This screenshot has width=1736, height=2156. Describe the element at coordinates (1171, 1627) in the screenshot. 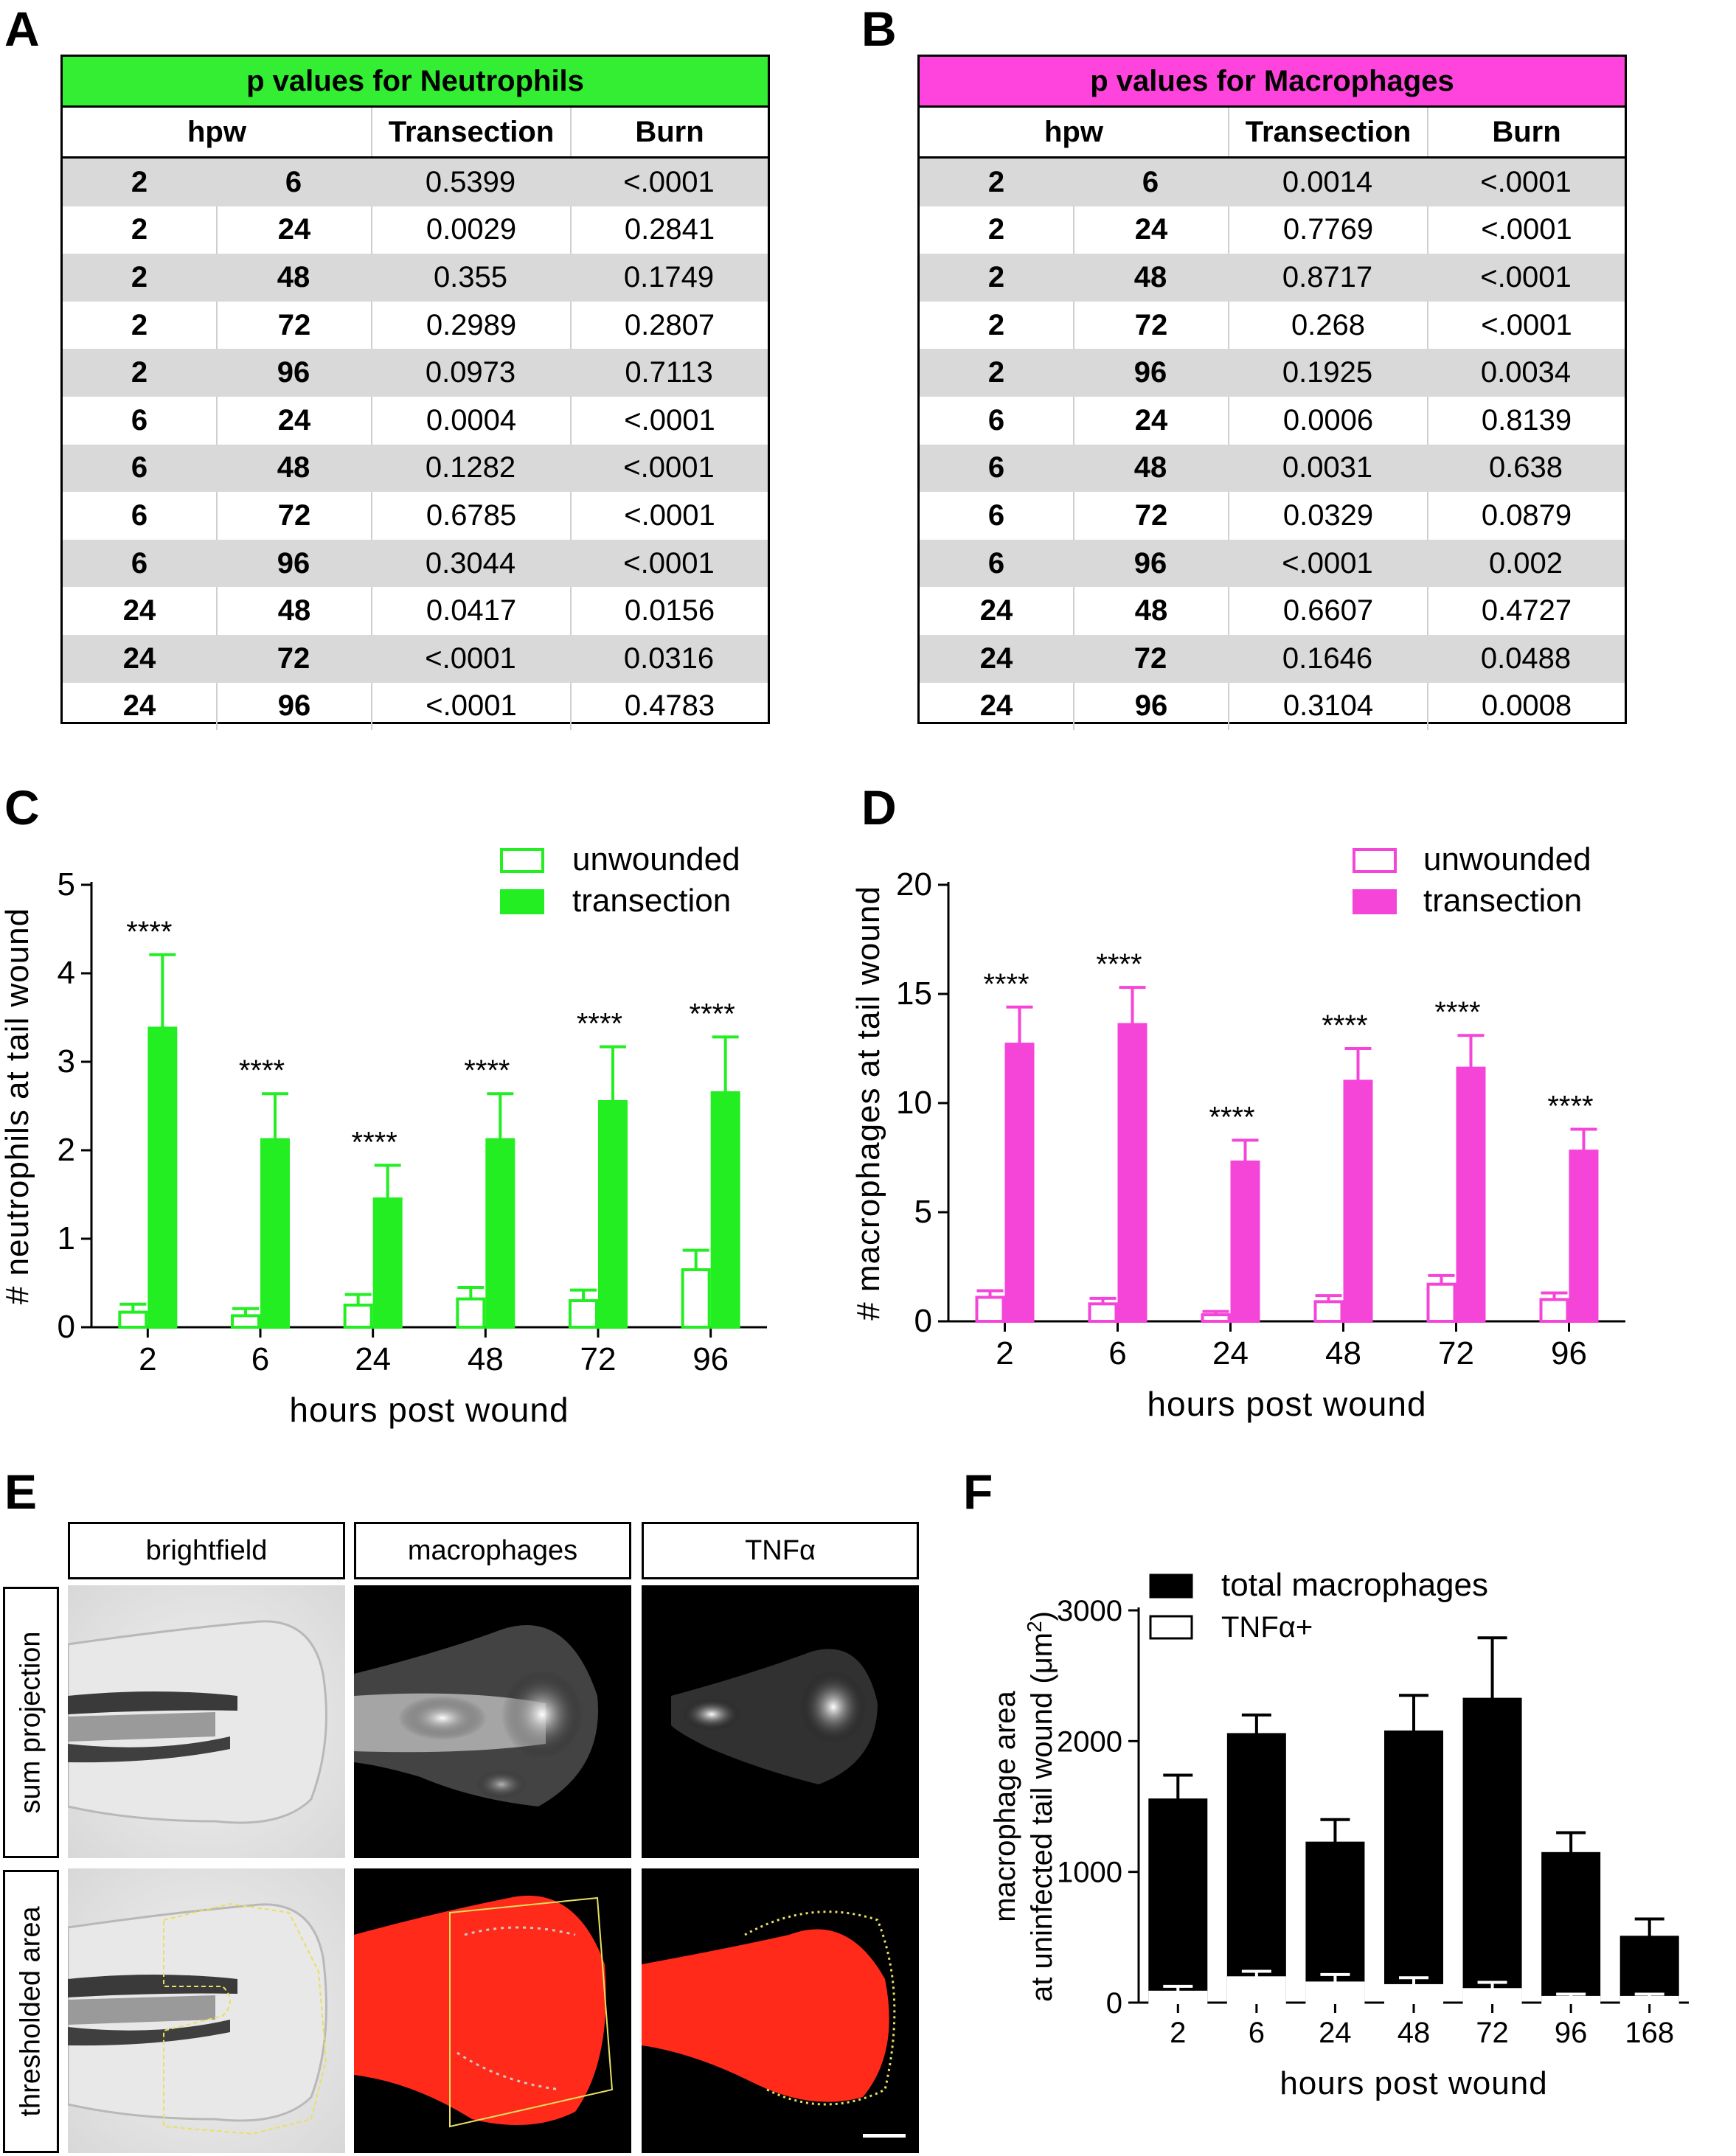

I see `legend-swatch-tnfa` at that location.